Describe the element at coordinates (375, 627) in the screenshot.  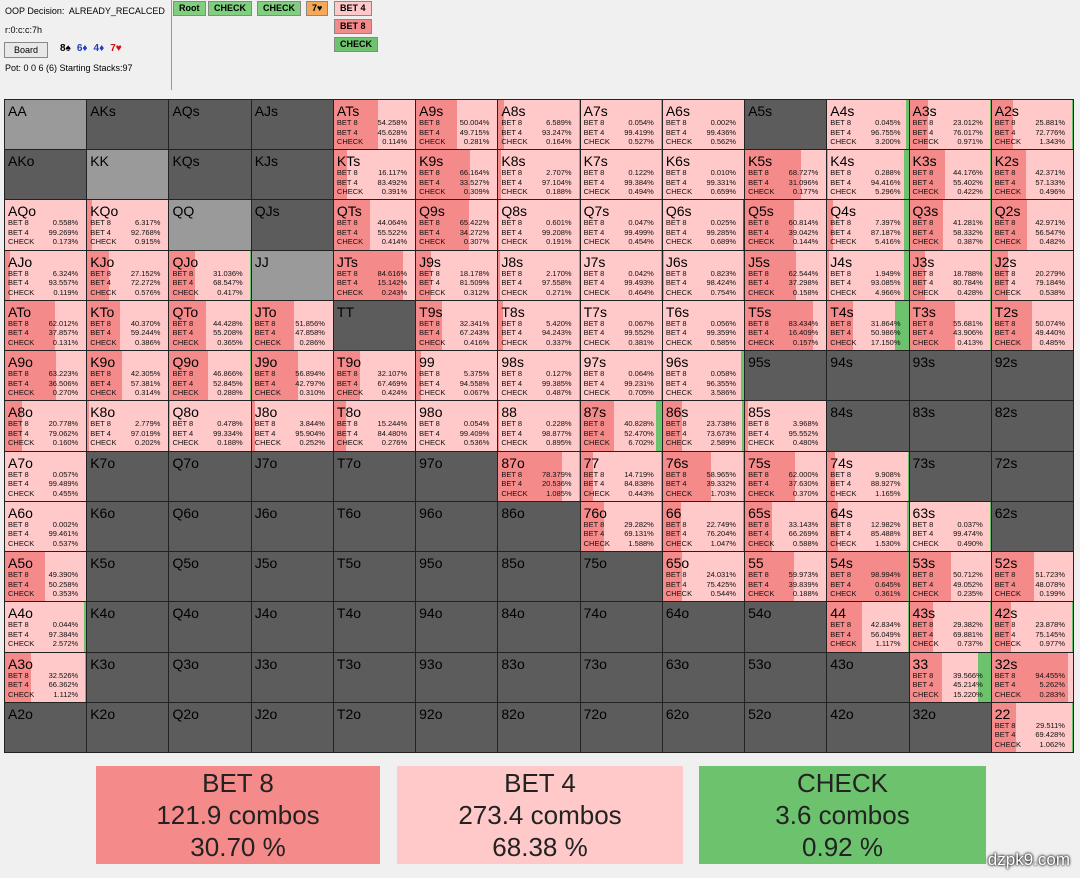
I see `hand-cell: T4o` at that location.